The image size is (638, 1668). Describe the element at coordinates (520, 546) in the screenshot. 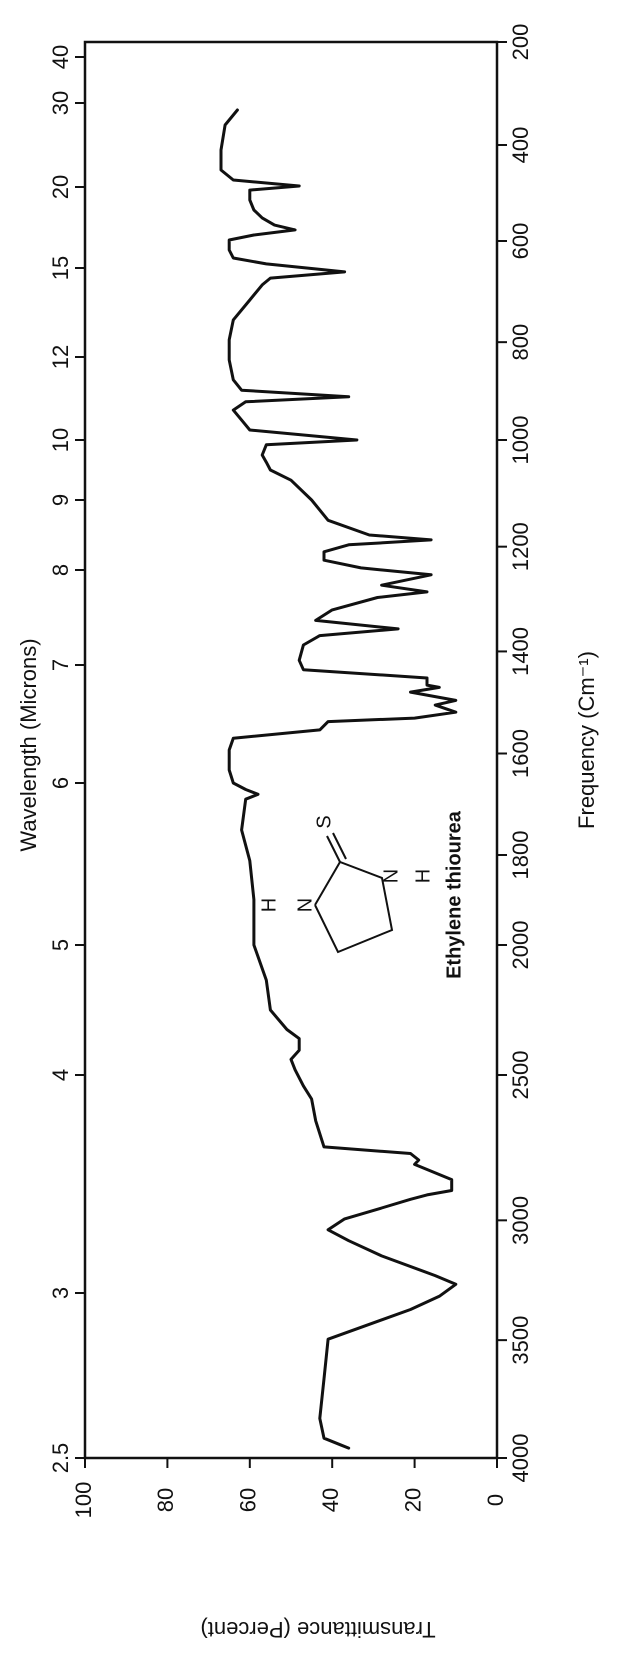

I see `x2-tick-label: 1200` at that location.